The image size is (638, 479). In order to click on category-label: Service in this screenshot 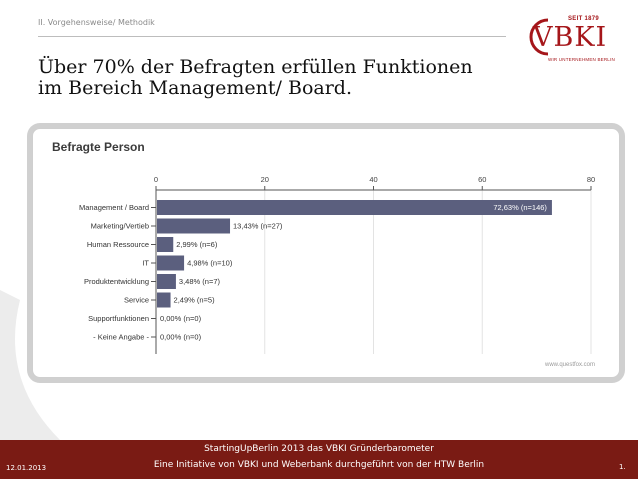, I will do `click(136, 300)`.